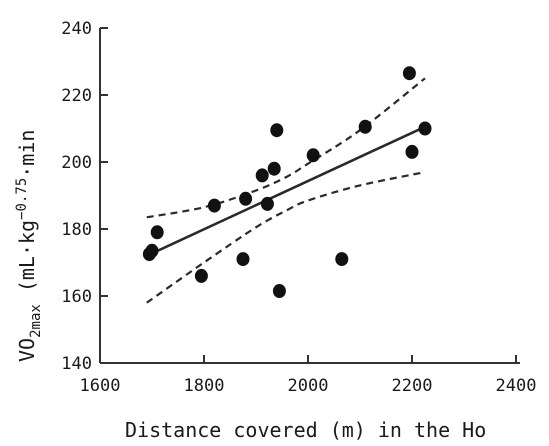 This screenshot has height=446, width=549. I want to click on x-tick-label: 1600, so click(100, 386).